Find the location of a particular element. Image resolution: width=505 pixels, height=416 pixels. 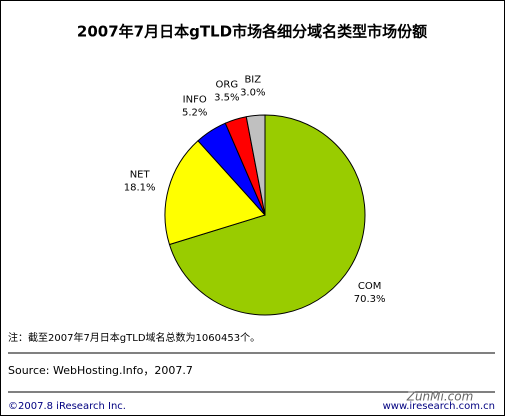

source: Source: WebHosting.Info，2007.7 is located at coordinates (100, 370).